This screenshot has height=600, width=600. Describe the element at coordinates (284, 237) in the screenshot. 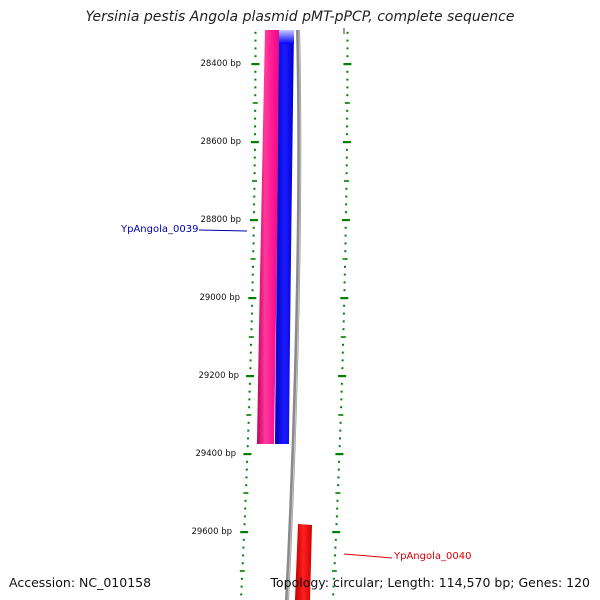

I see `cds-band` at that location.